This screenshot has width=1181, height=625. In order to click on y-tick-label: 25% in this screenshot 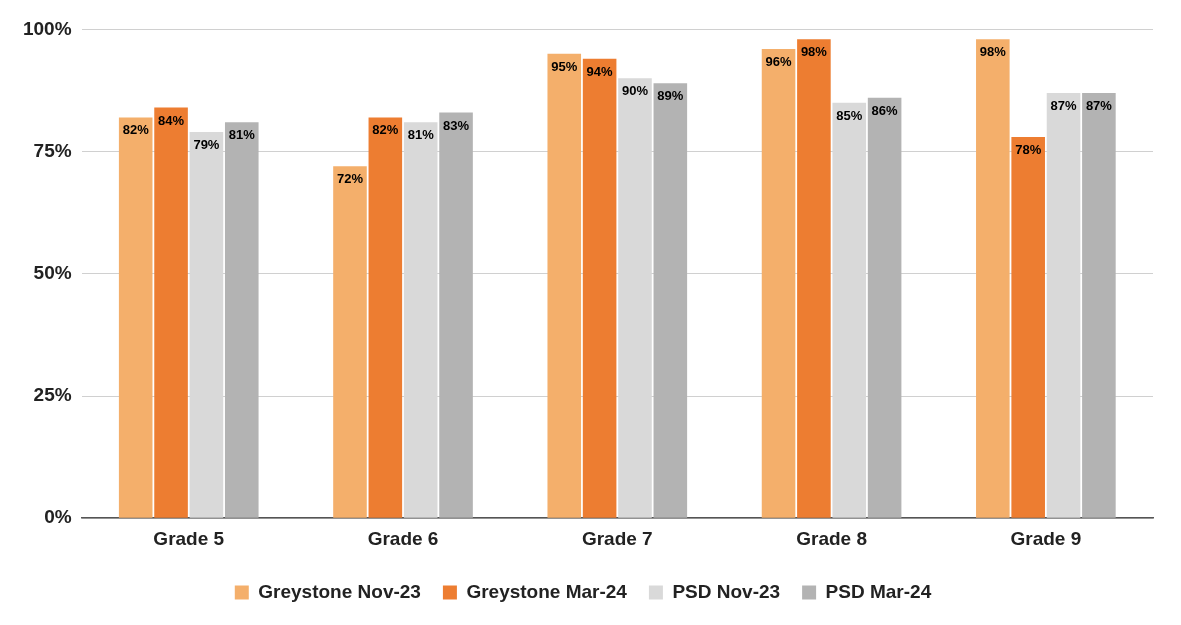, I will do `click(52, 395)`.